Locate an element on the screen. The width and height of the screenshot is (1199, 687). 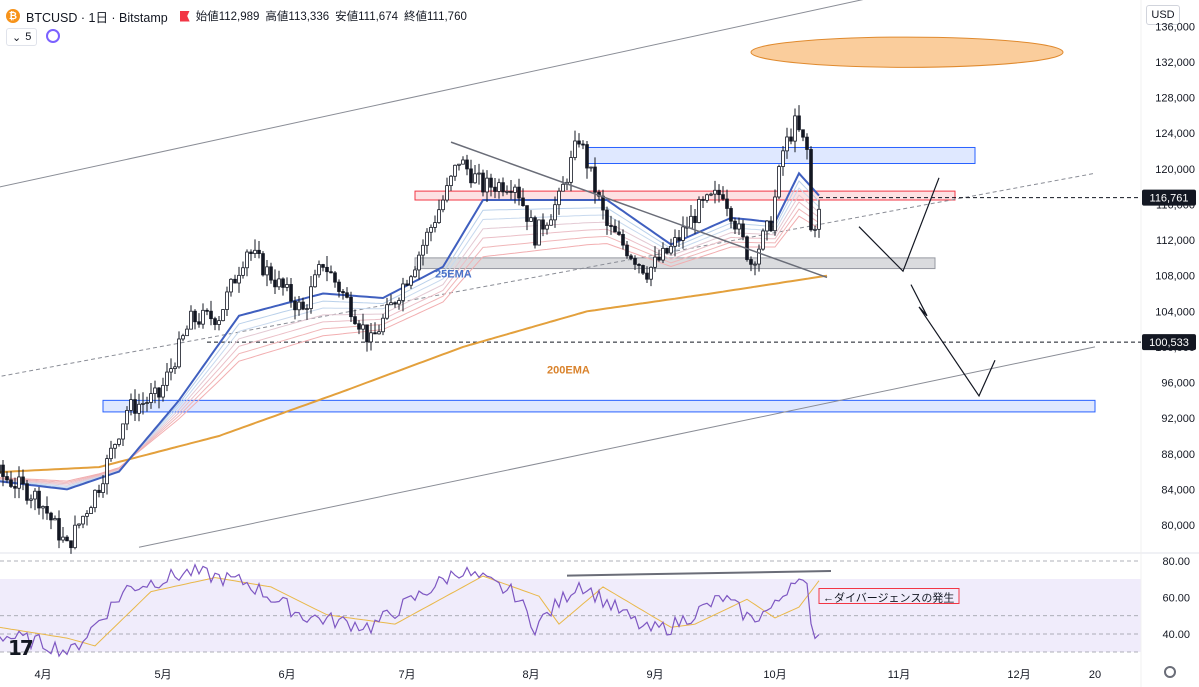
support-box-gray is located at coordinates (675, 263).